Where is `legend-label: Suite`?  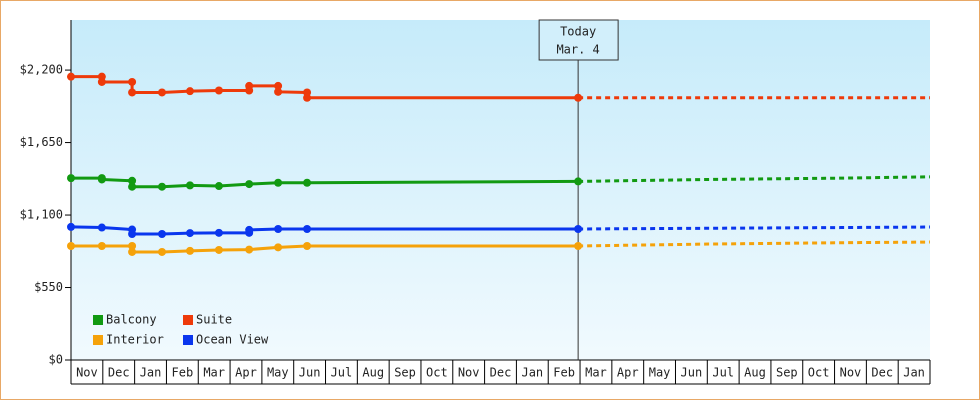 legend-label: Suite is located at coordinates (214, 320).